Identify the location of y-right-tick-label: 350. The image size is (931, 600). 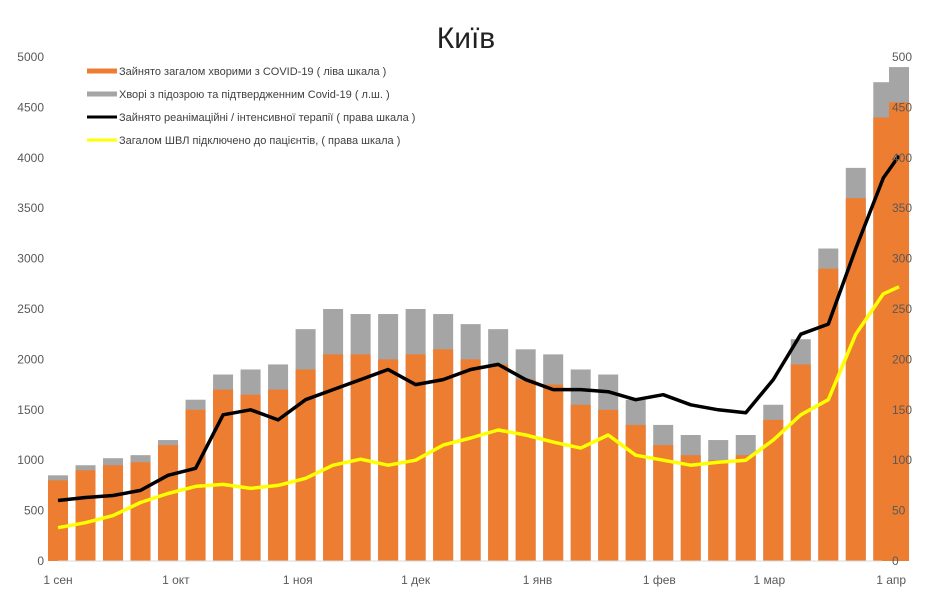
(902, 208).